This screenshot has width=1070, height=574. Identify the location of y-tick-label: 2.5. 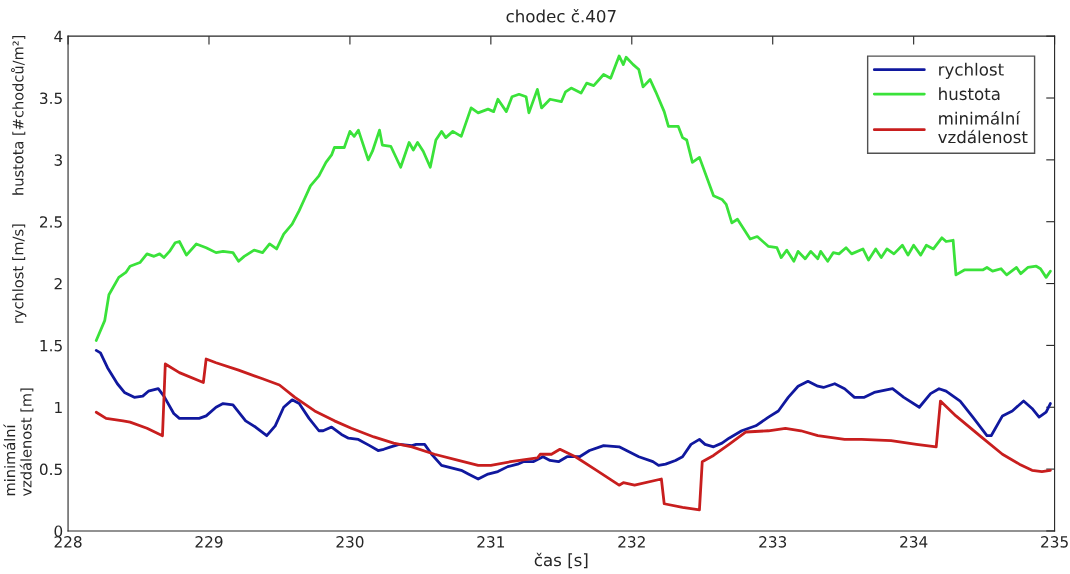
(51, 222).